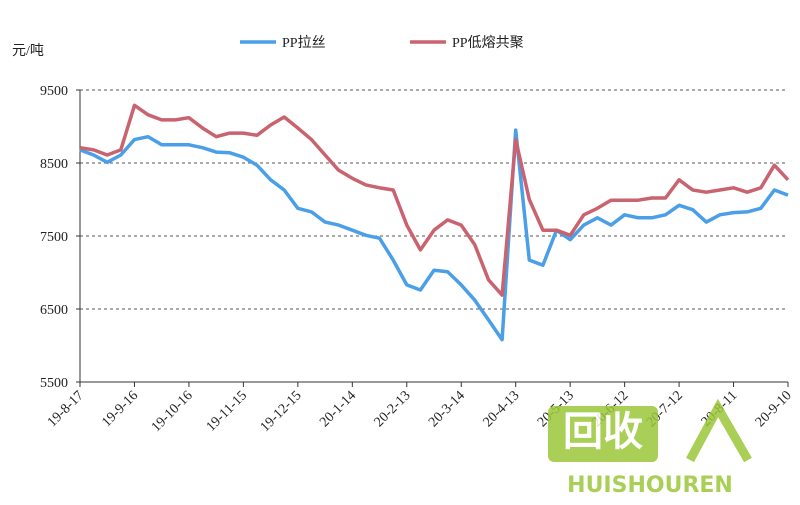 This screenshot has height=505, width=800. What do you see at coordinates (54, 237) in the screenshot?
I see `y-tick-label: 7500` at bounding box center [54, 237].